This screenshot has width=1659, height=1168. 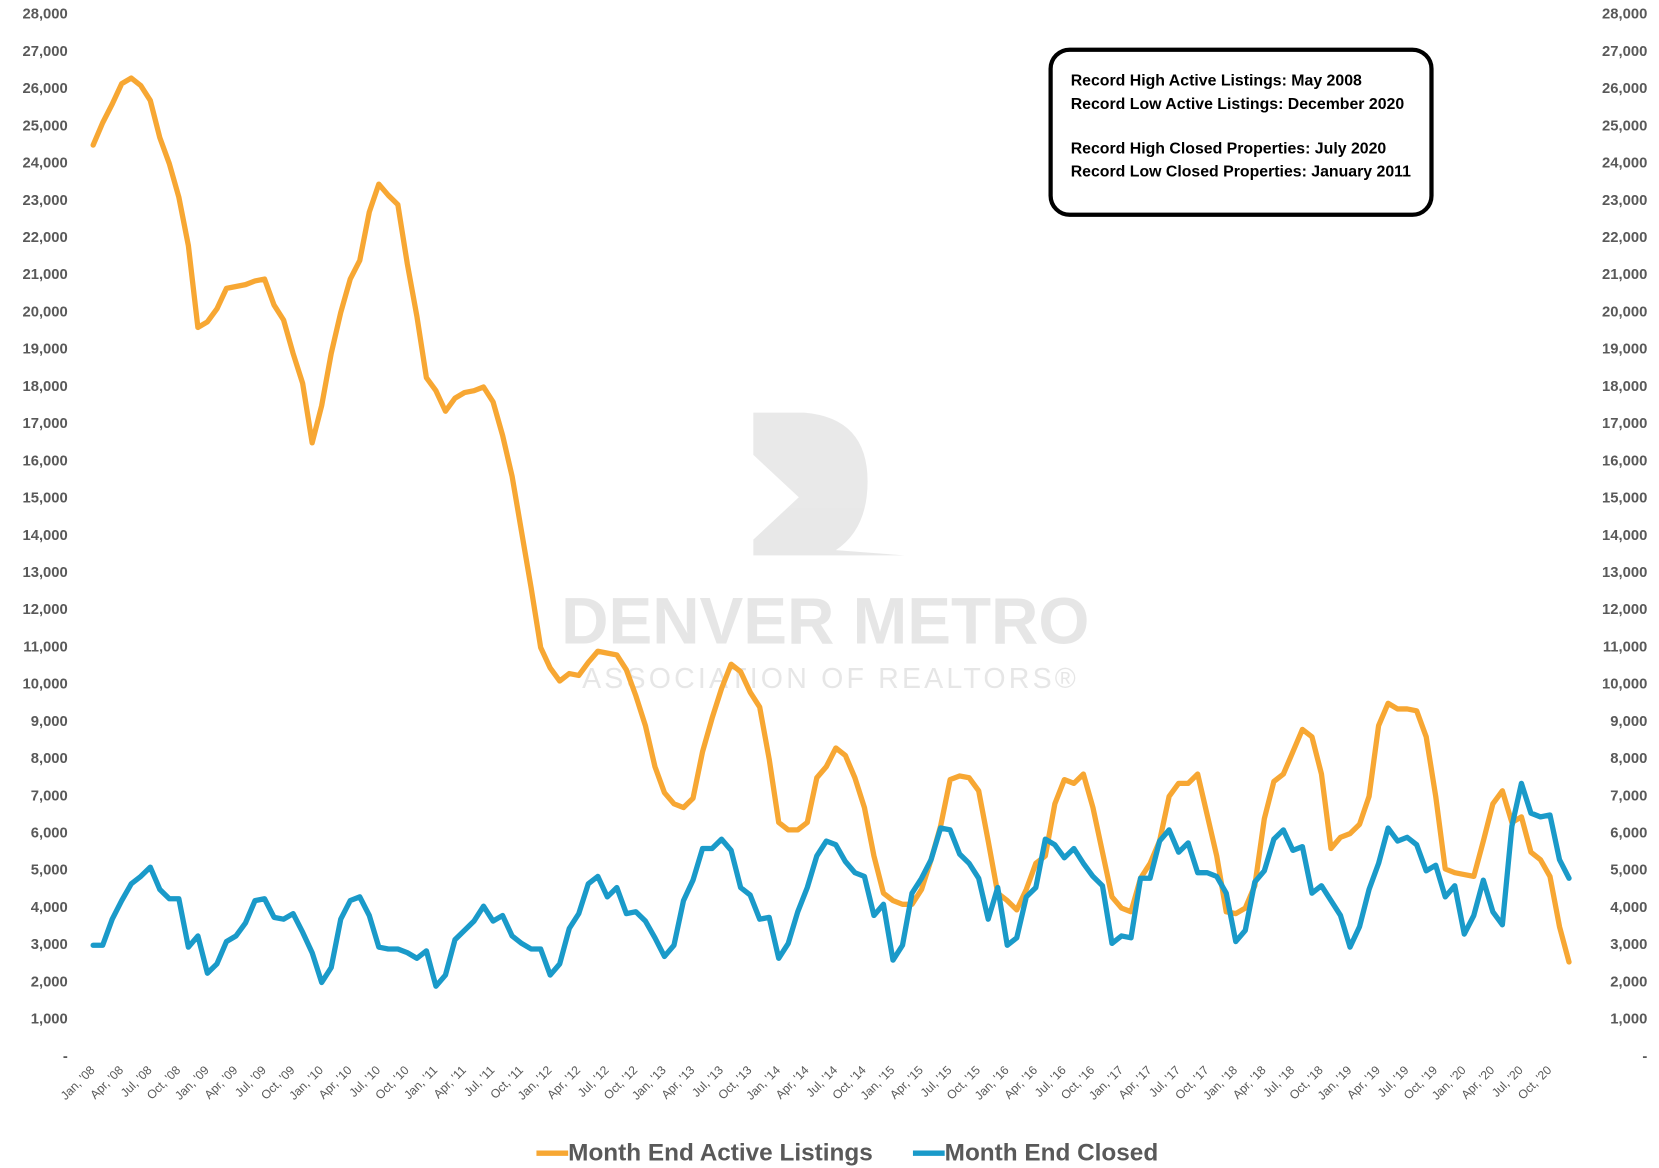 What do you see at coordinates (1624, 126) in the screenshot?
I see `y2-tick-label: 25,000` at bounding box center [1624, 126].